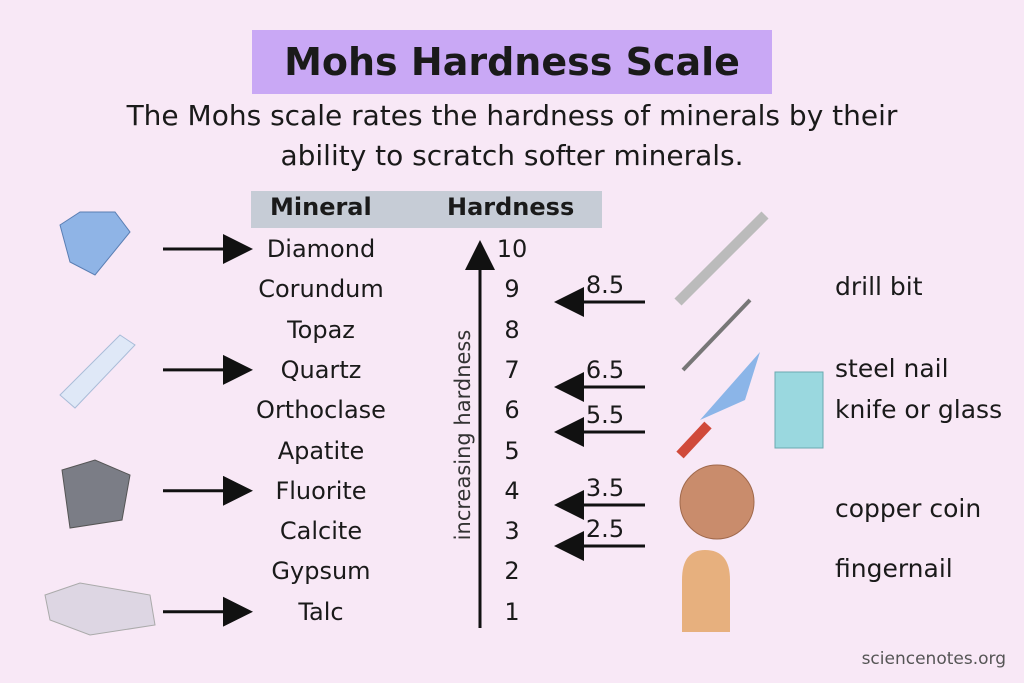  I want to click on hardness: 7, so click(512, 369).